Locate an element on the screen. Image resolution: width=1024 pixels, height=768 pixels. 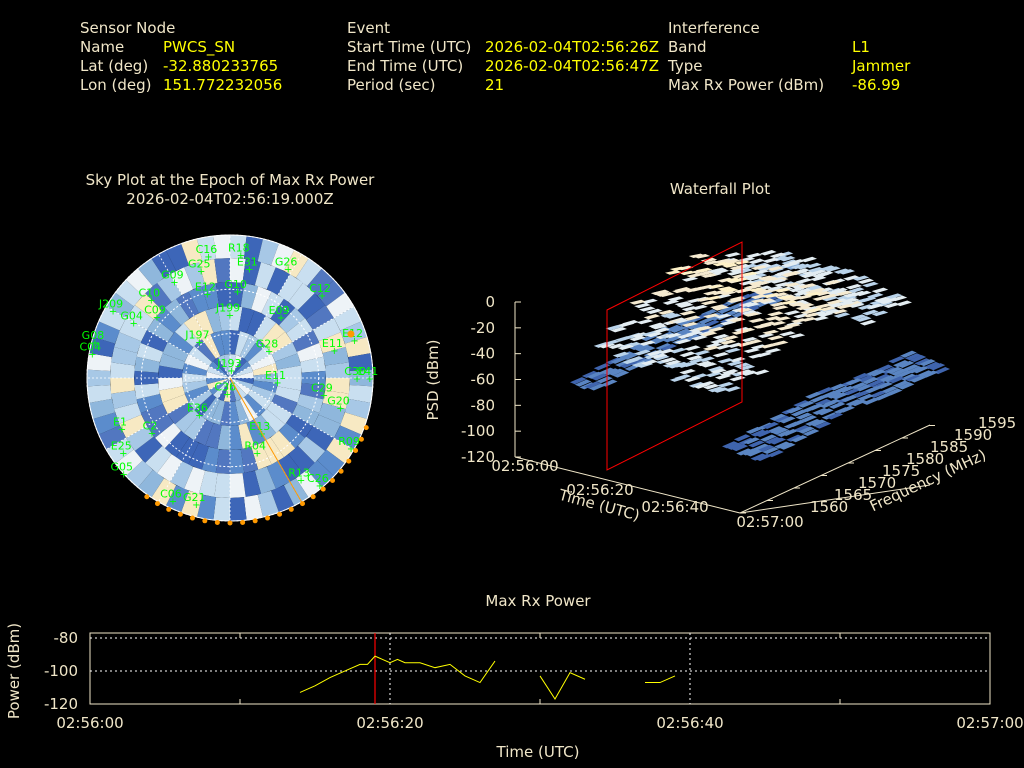
event-heading: Event is located at coordinates (368, 28).